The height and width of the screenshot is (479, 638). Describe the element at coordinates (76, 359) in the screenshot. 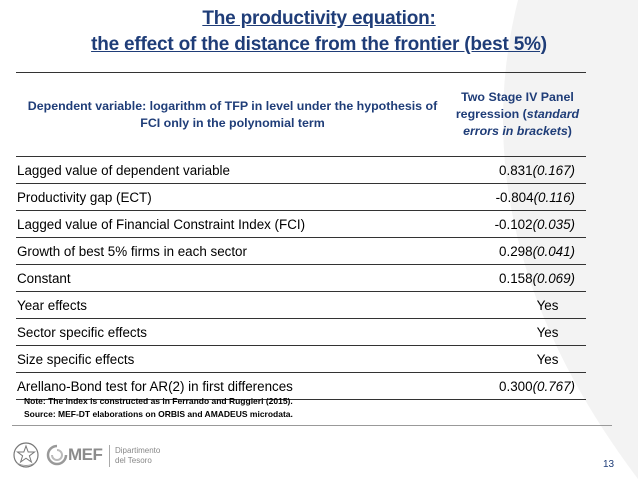

I see `row-label: Size specific effects` at that location.